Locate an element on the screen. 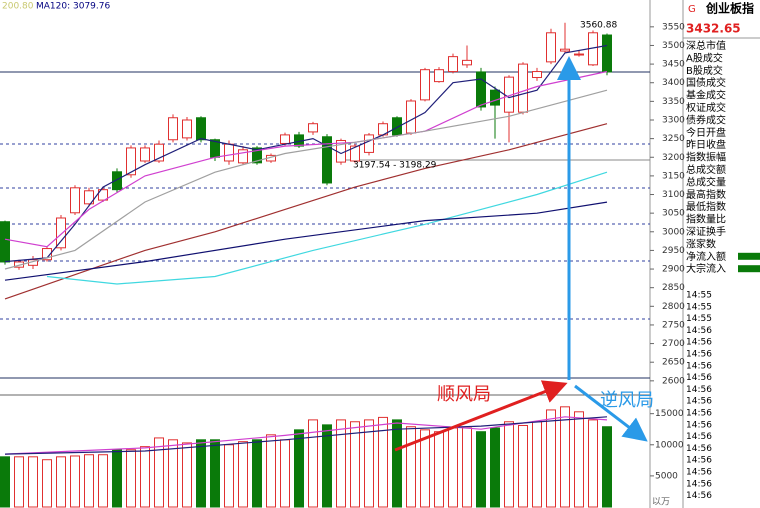 This screenshot has width=760, height=508. y-tick-label: 2800 is located at coordinates (673, 307).